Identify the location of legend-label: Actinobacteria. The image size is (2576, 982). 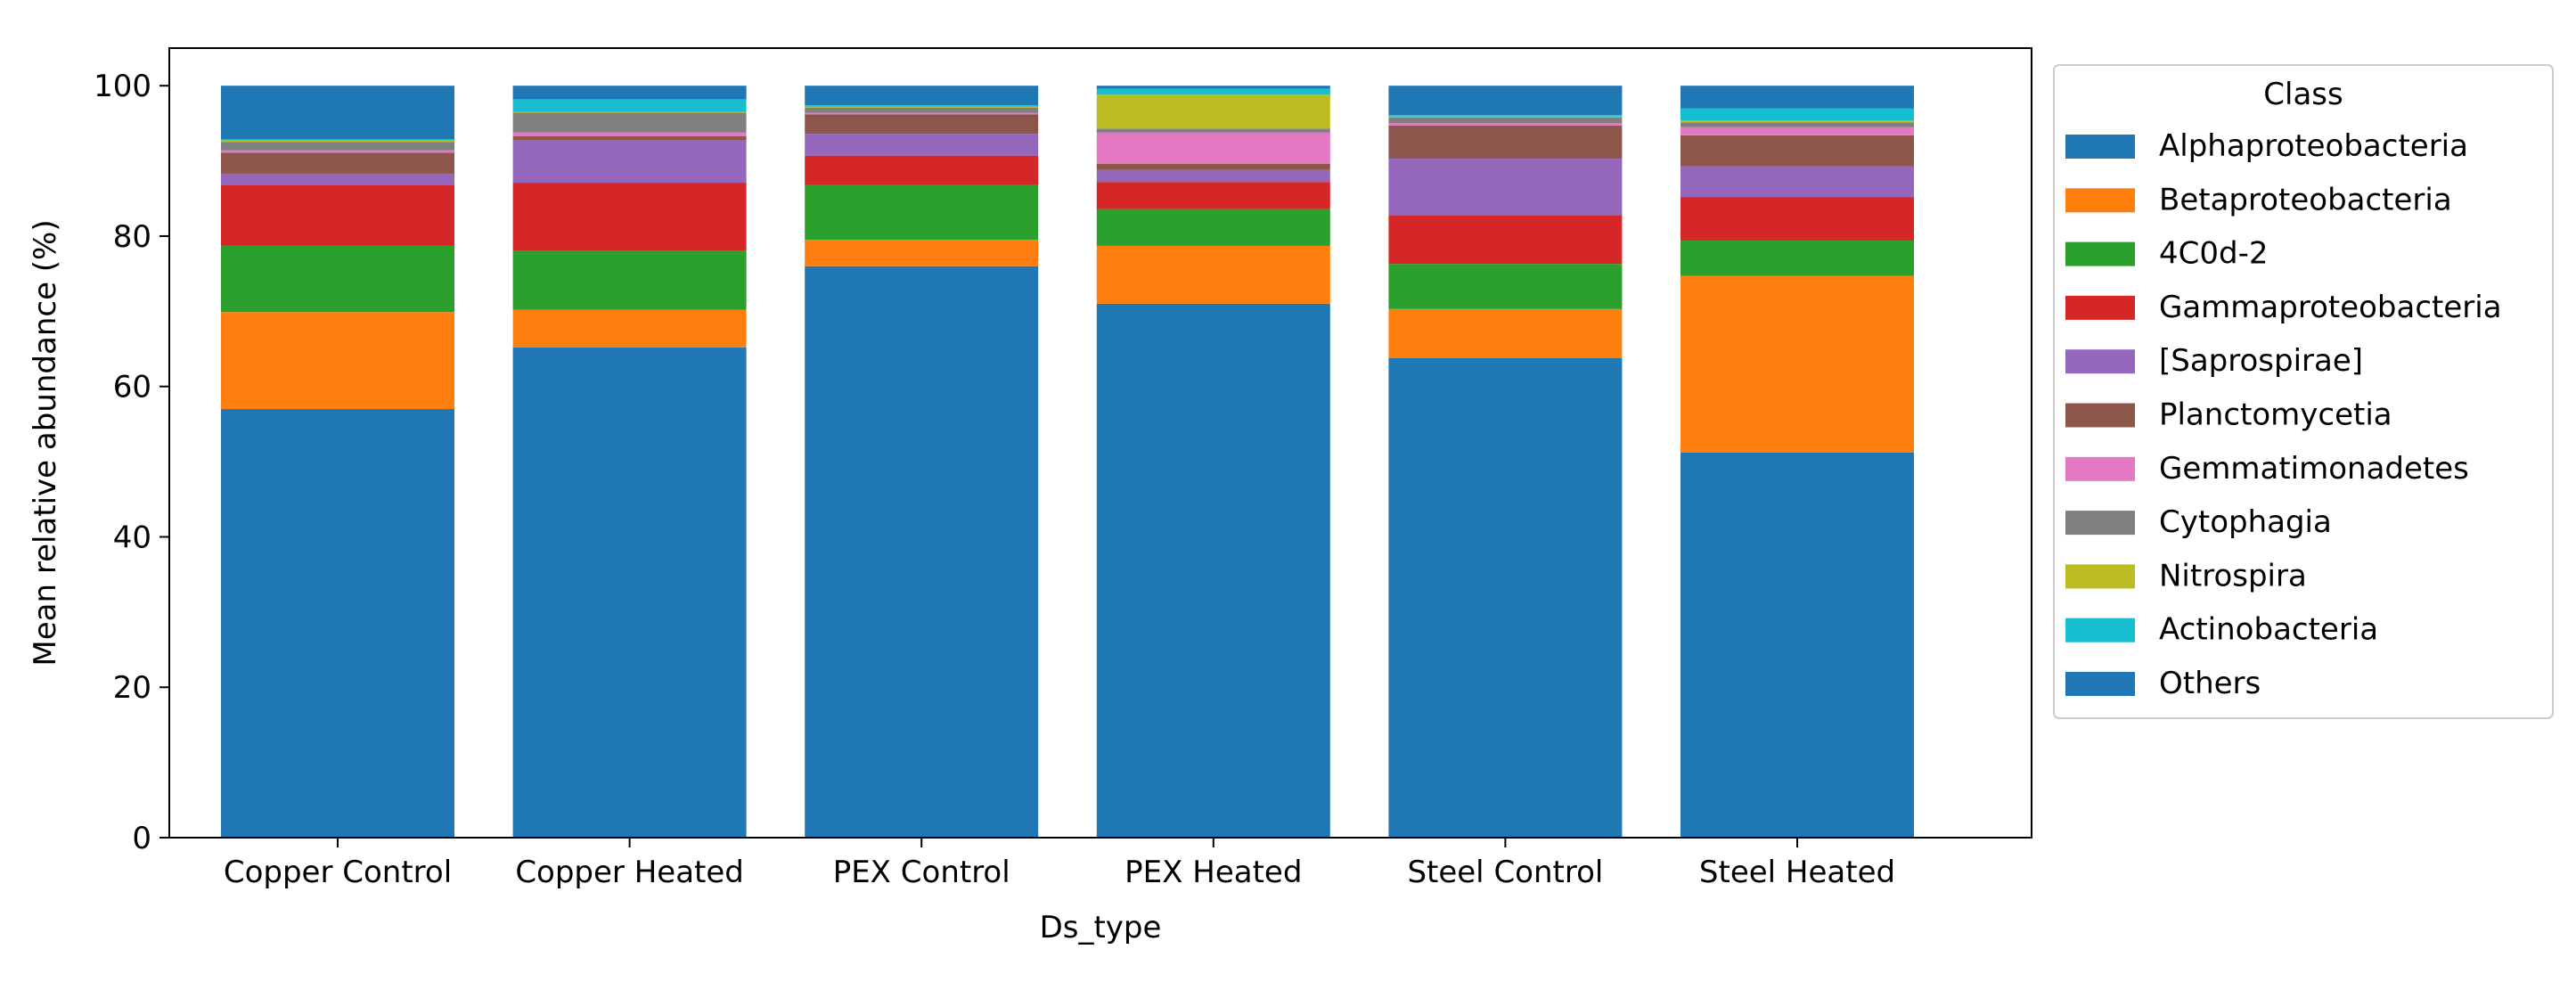
(2268, 630).